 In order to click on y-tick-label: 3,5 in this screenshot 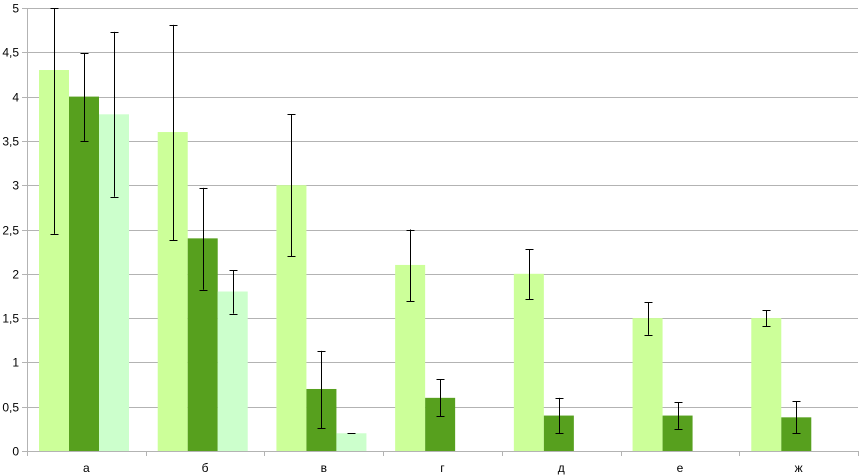, I will do `click(10, 142)`.